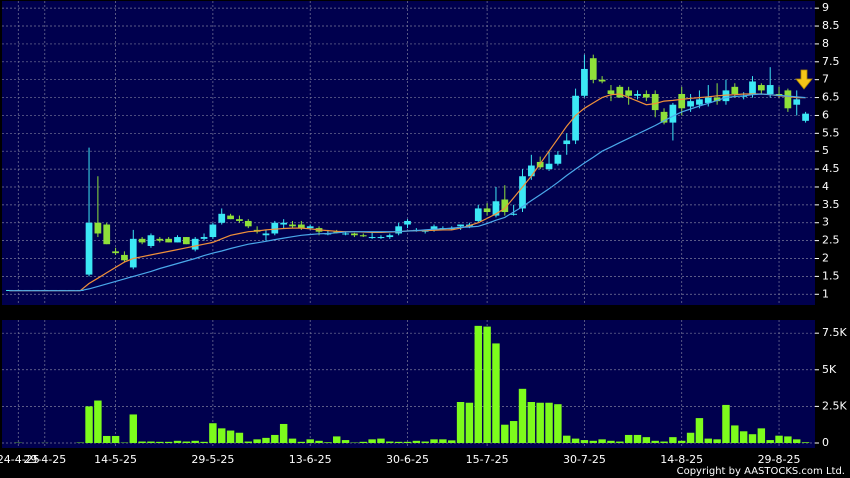  What do you see at coordinates (779, 459) in the screenshot?
I see `x-tick-label: 29-8-25` at bounding box center [779, 459].